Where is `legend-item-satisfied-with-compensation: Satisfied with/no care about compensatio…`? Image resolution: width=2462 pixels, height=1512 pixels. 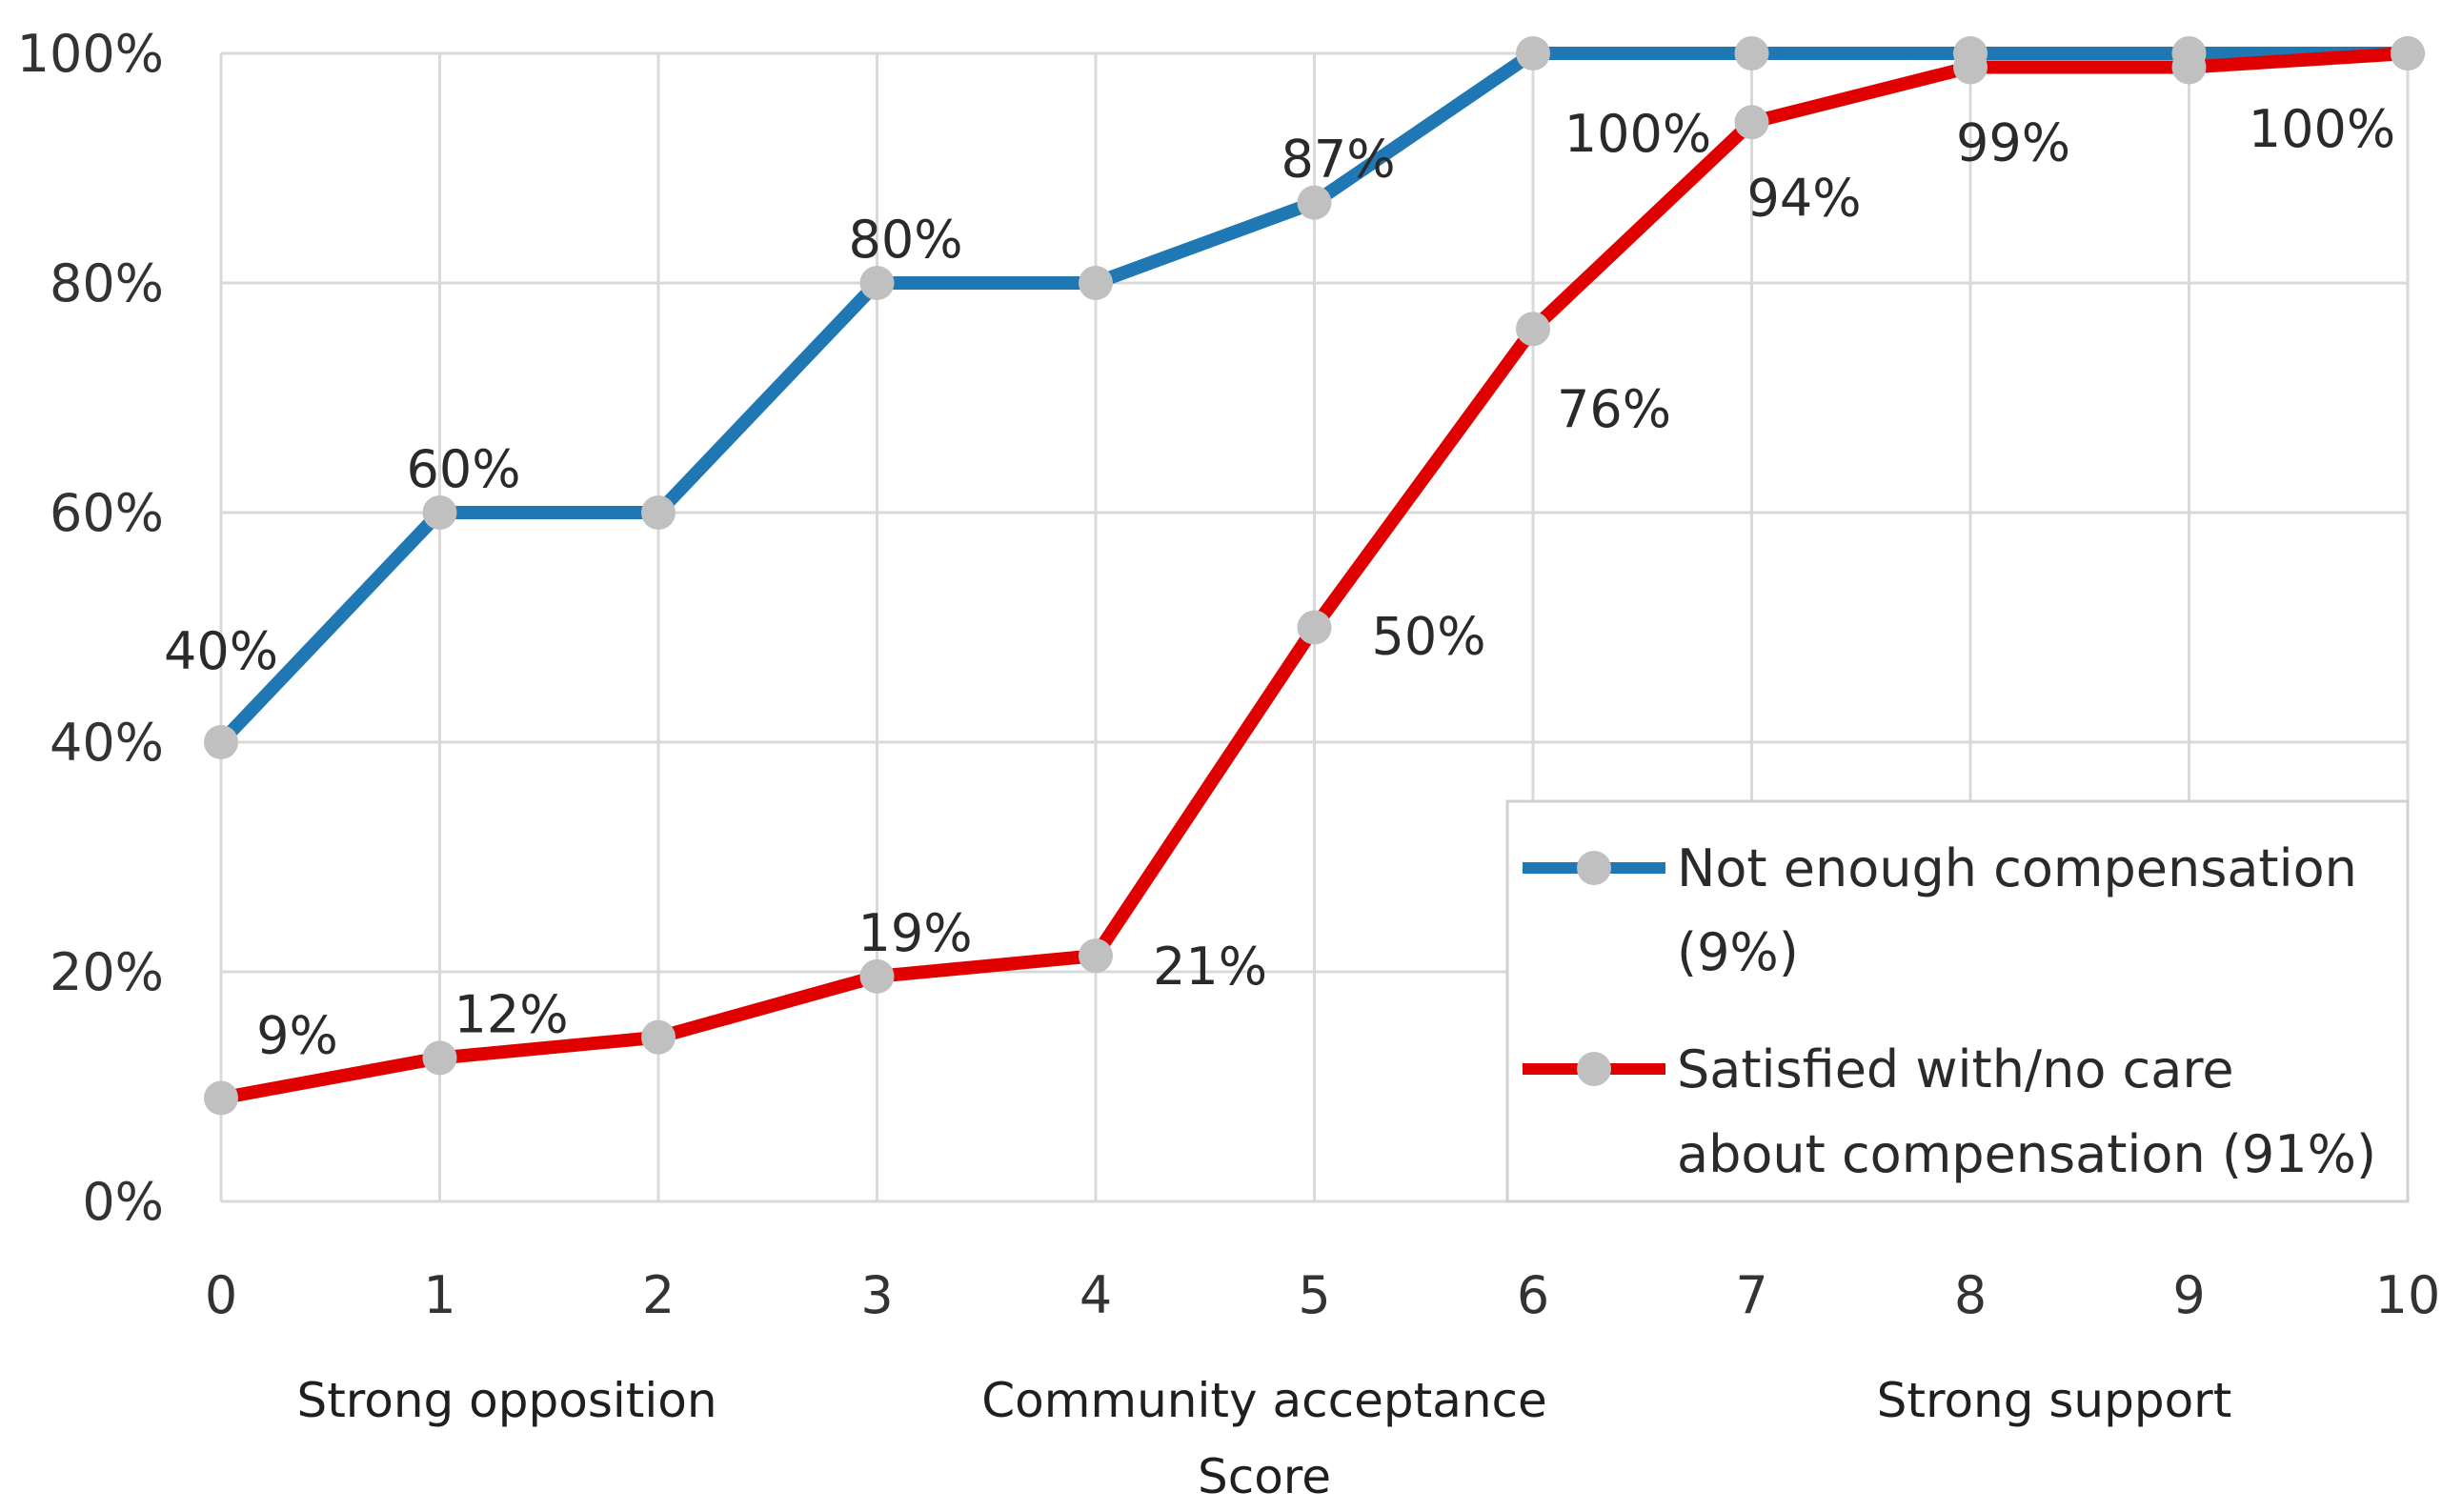 legend-item-satisfied-with-compensation: Satisfied with/no care about compensatio… is located at coordinates (1949, 1111).